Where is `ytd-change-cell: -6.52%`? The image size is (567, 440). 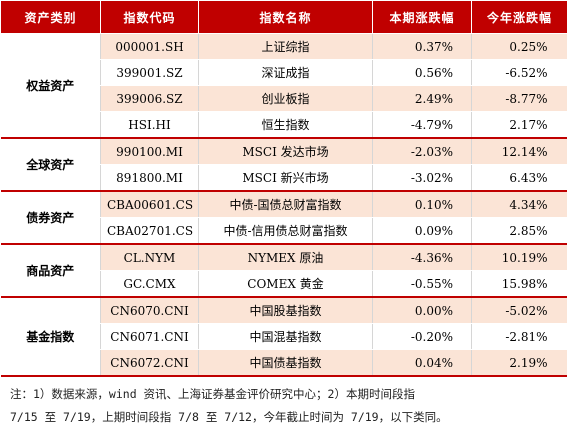
ytd-change-cell: -6.52% is located at coordinates (519, 72).